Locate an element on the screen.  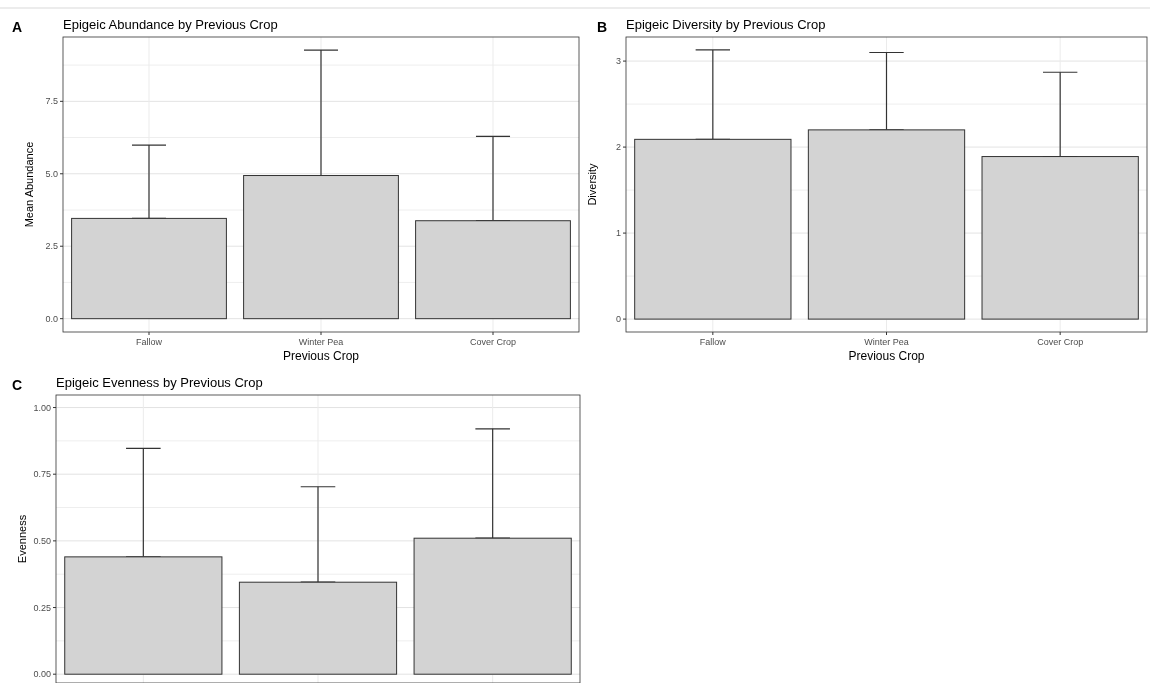
y-axis-title: Evenness is located at coordinates (22, 539).